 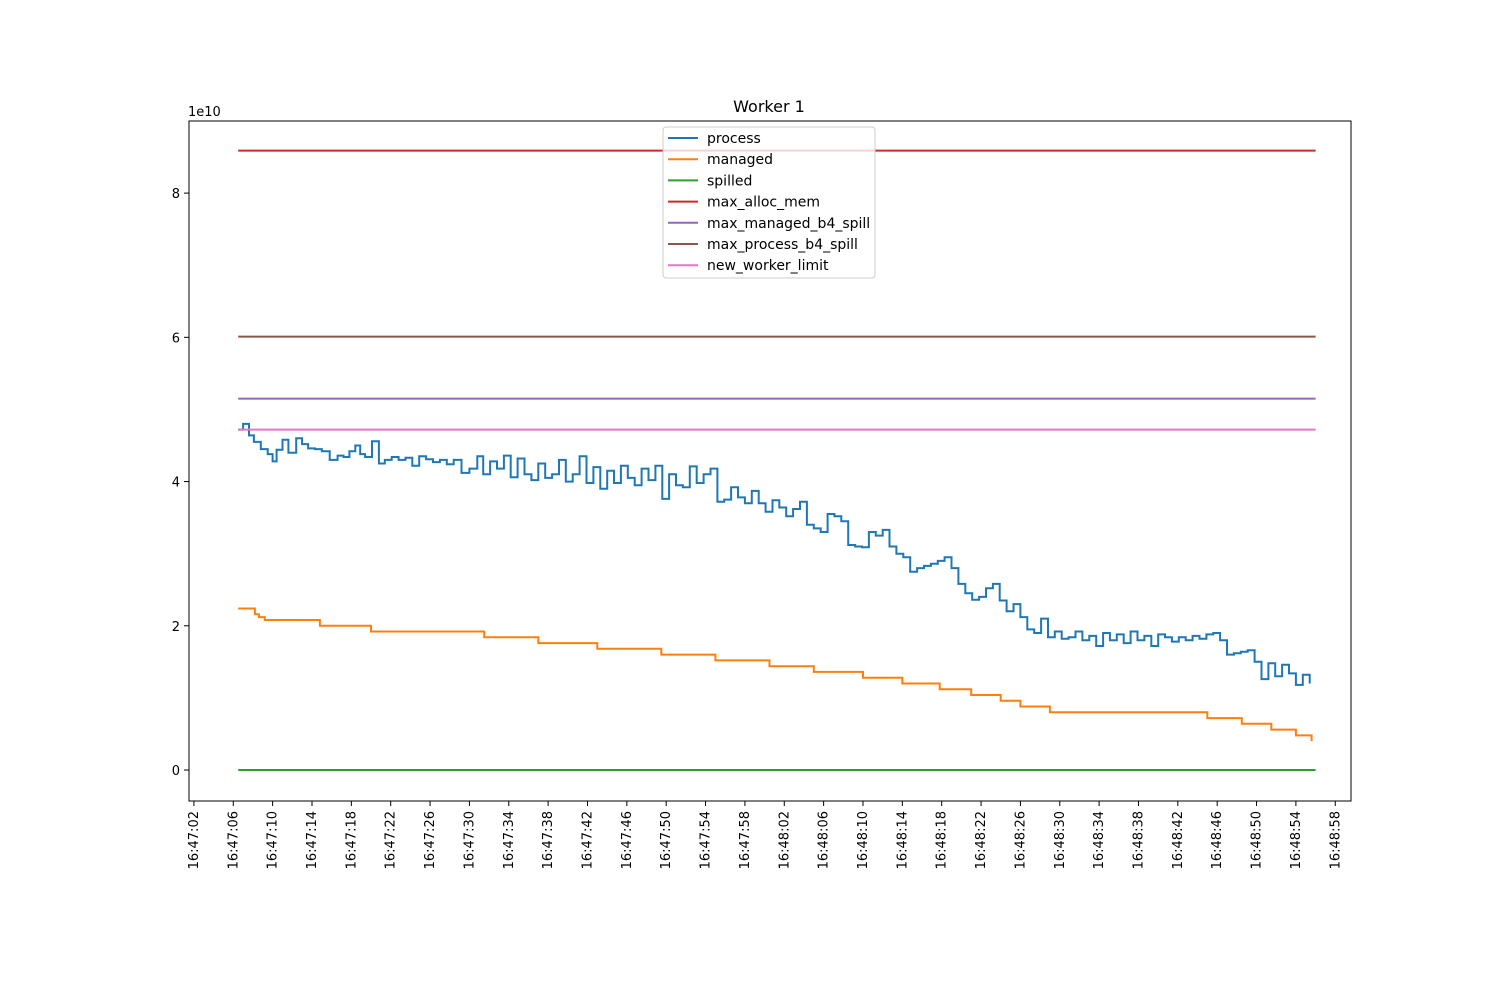 What do you see at coordinates (706, 840) in the screenshot?
I see `x-tick-label: 16:47:54` at bounding box center [706, 840].